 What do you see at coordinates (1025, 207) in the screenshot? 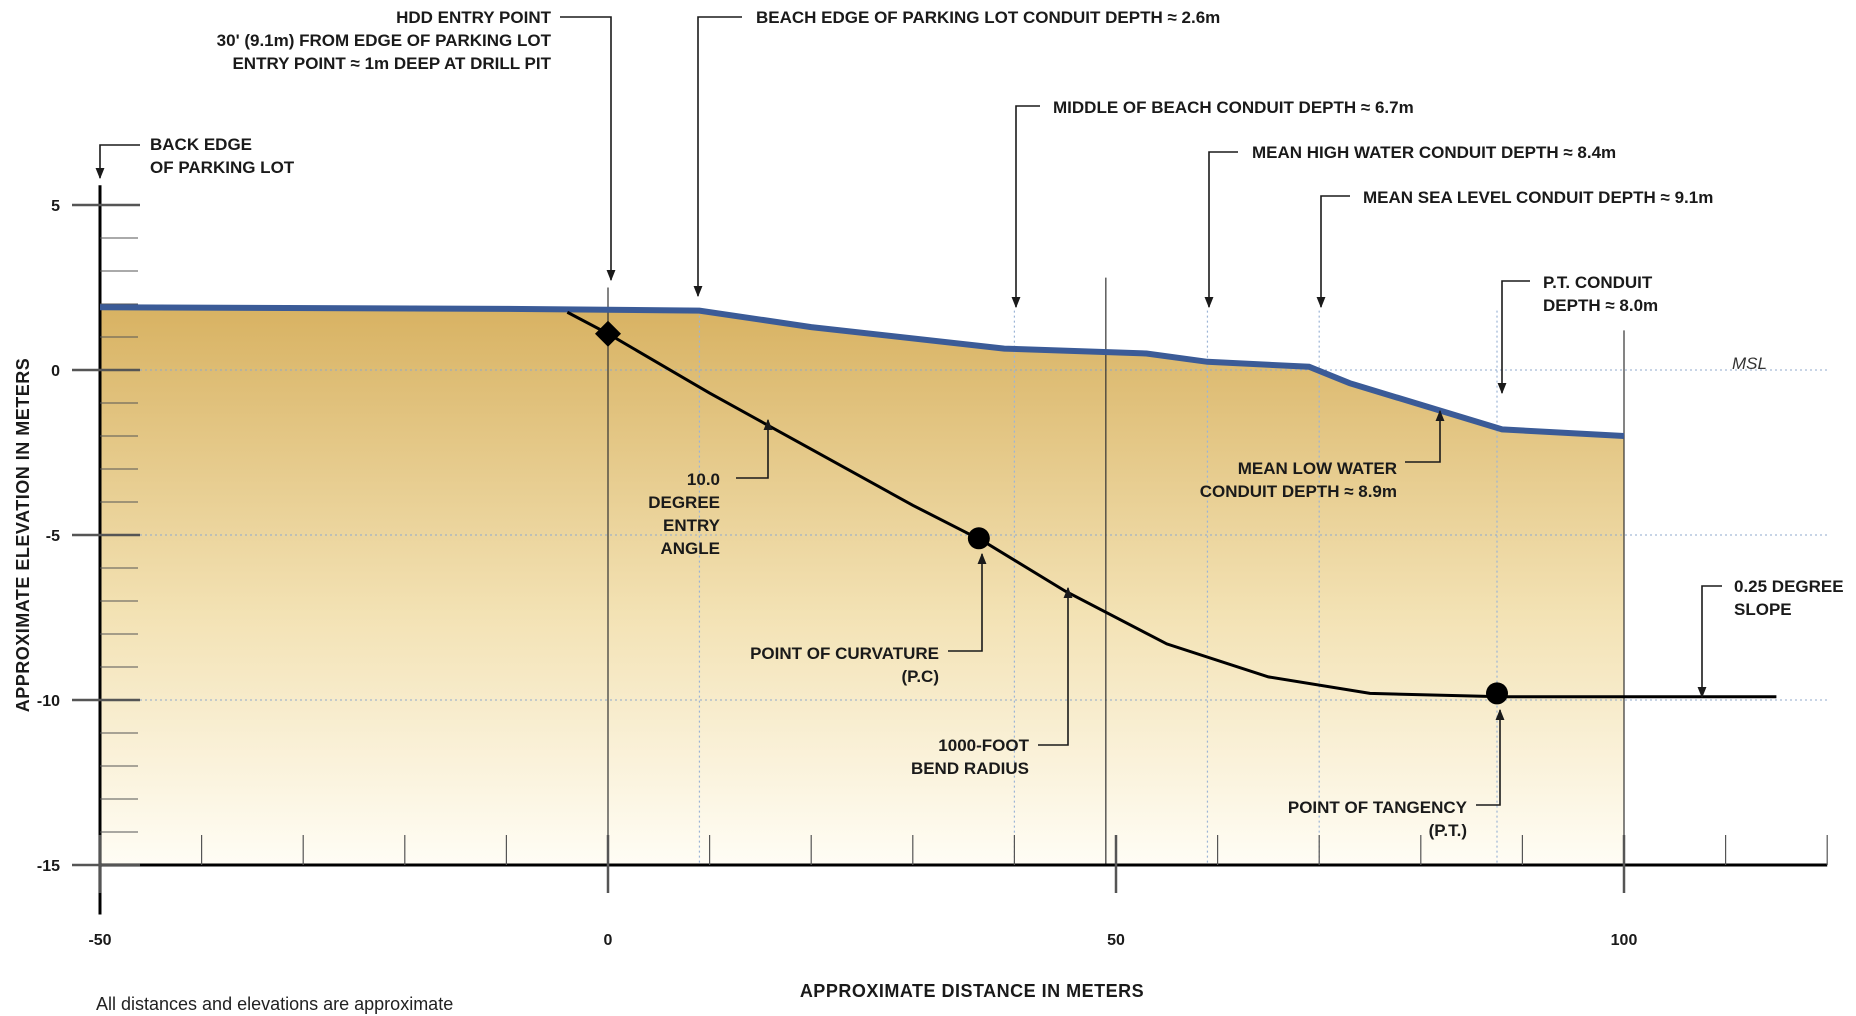
I see `middle-beach-leader` at bounding box center [1025, 207].